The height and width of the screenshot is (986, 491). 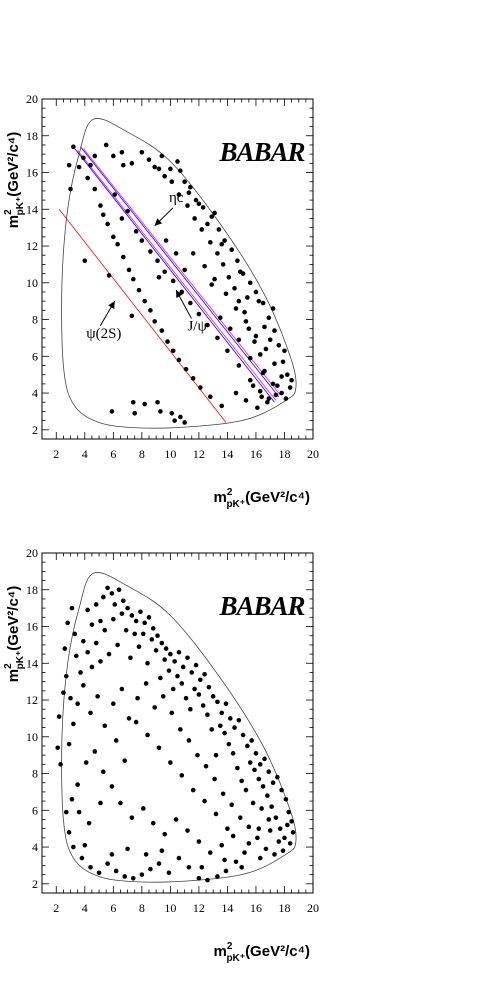 I want to click on y-tick-label: 20, so click(x=32, y=99).